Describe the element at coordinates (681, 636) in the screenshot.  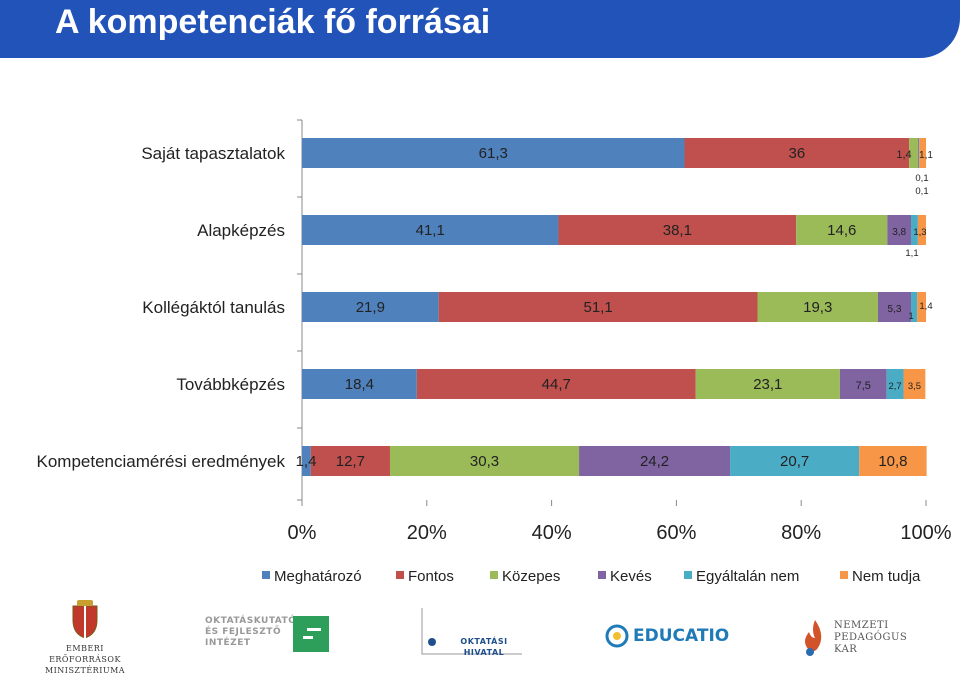
I see `logo-educatio-text: EDUCATIO` at that location.